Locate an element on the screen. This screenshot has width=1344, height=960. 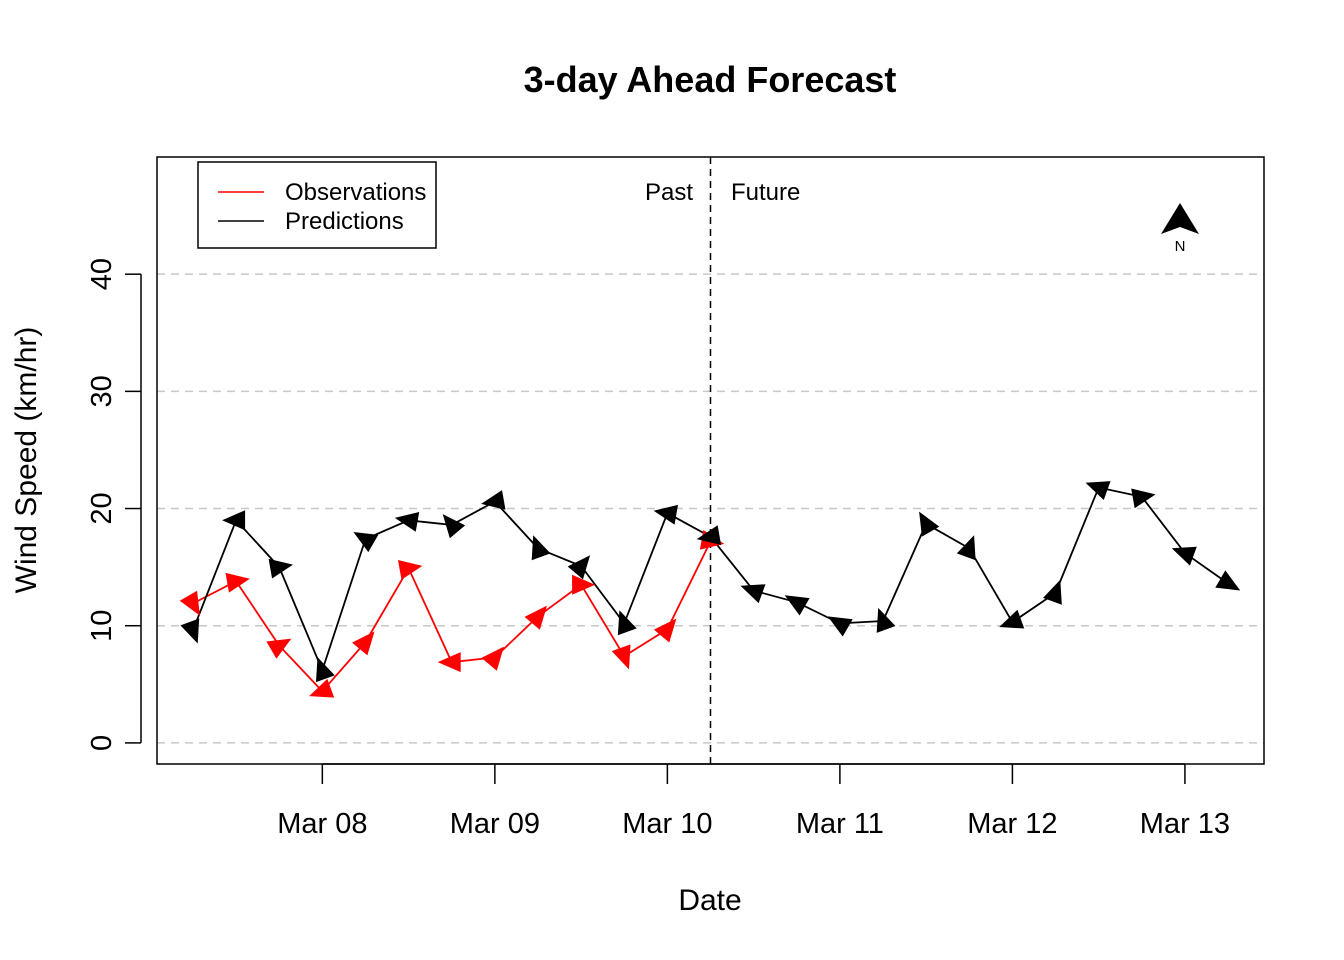
legend-label-predictions: Predictions is located at coordinates (344, 221).